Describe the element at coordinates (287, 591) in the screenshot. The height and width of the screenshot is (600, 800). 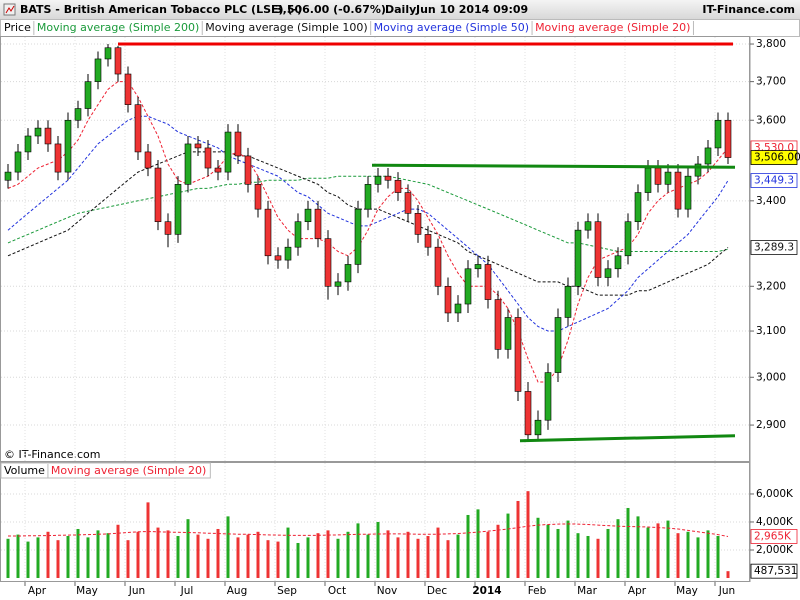
I see `x-tick-label: Sep` at that location.